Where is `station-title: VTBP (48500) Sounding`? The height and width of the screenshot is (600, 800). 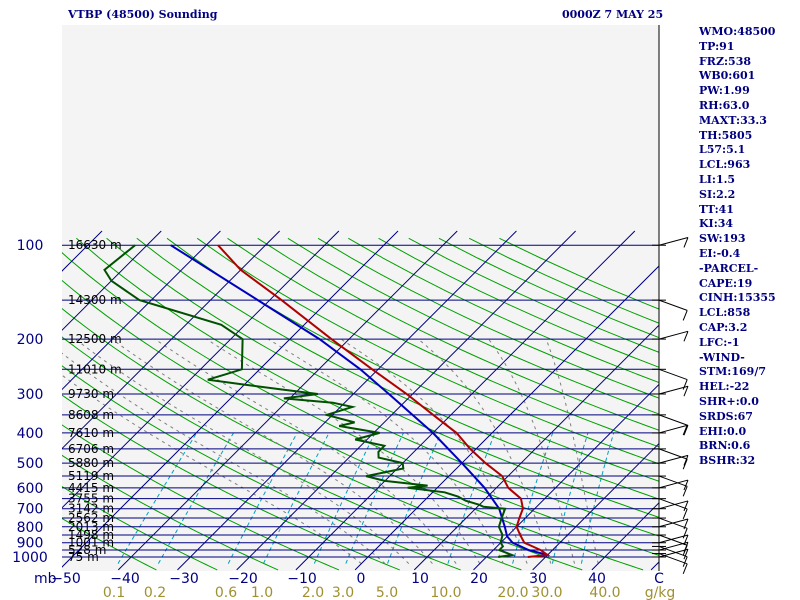 station-title: VTBP (48500) Sounding is located at coordinates (143, 14).